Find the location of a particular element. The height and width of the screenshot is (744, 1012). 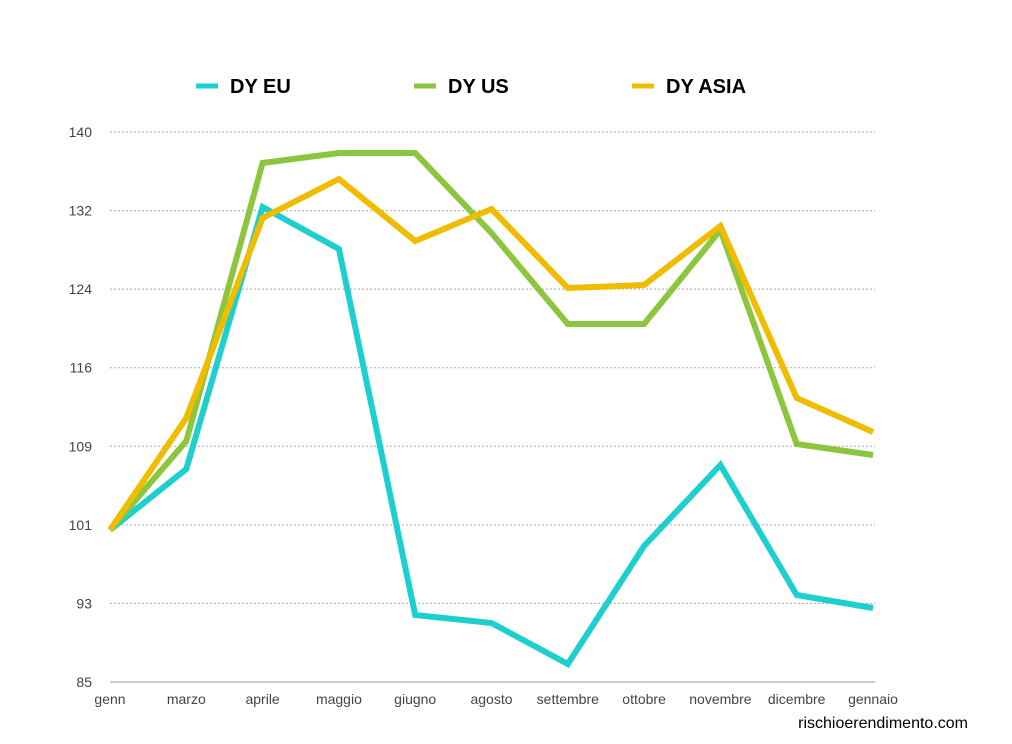

x-tick-label: gennaio is located at coordinates (873, 699).